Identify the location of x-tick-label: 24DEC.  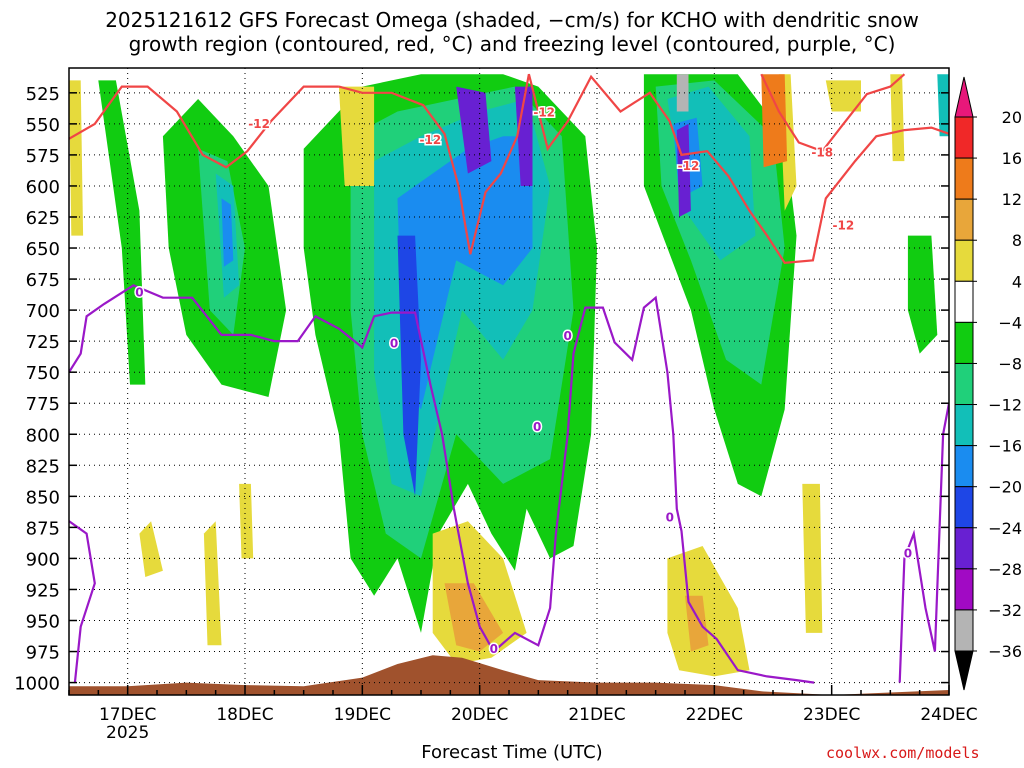
(948, 715).